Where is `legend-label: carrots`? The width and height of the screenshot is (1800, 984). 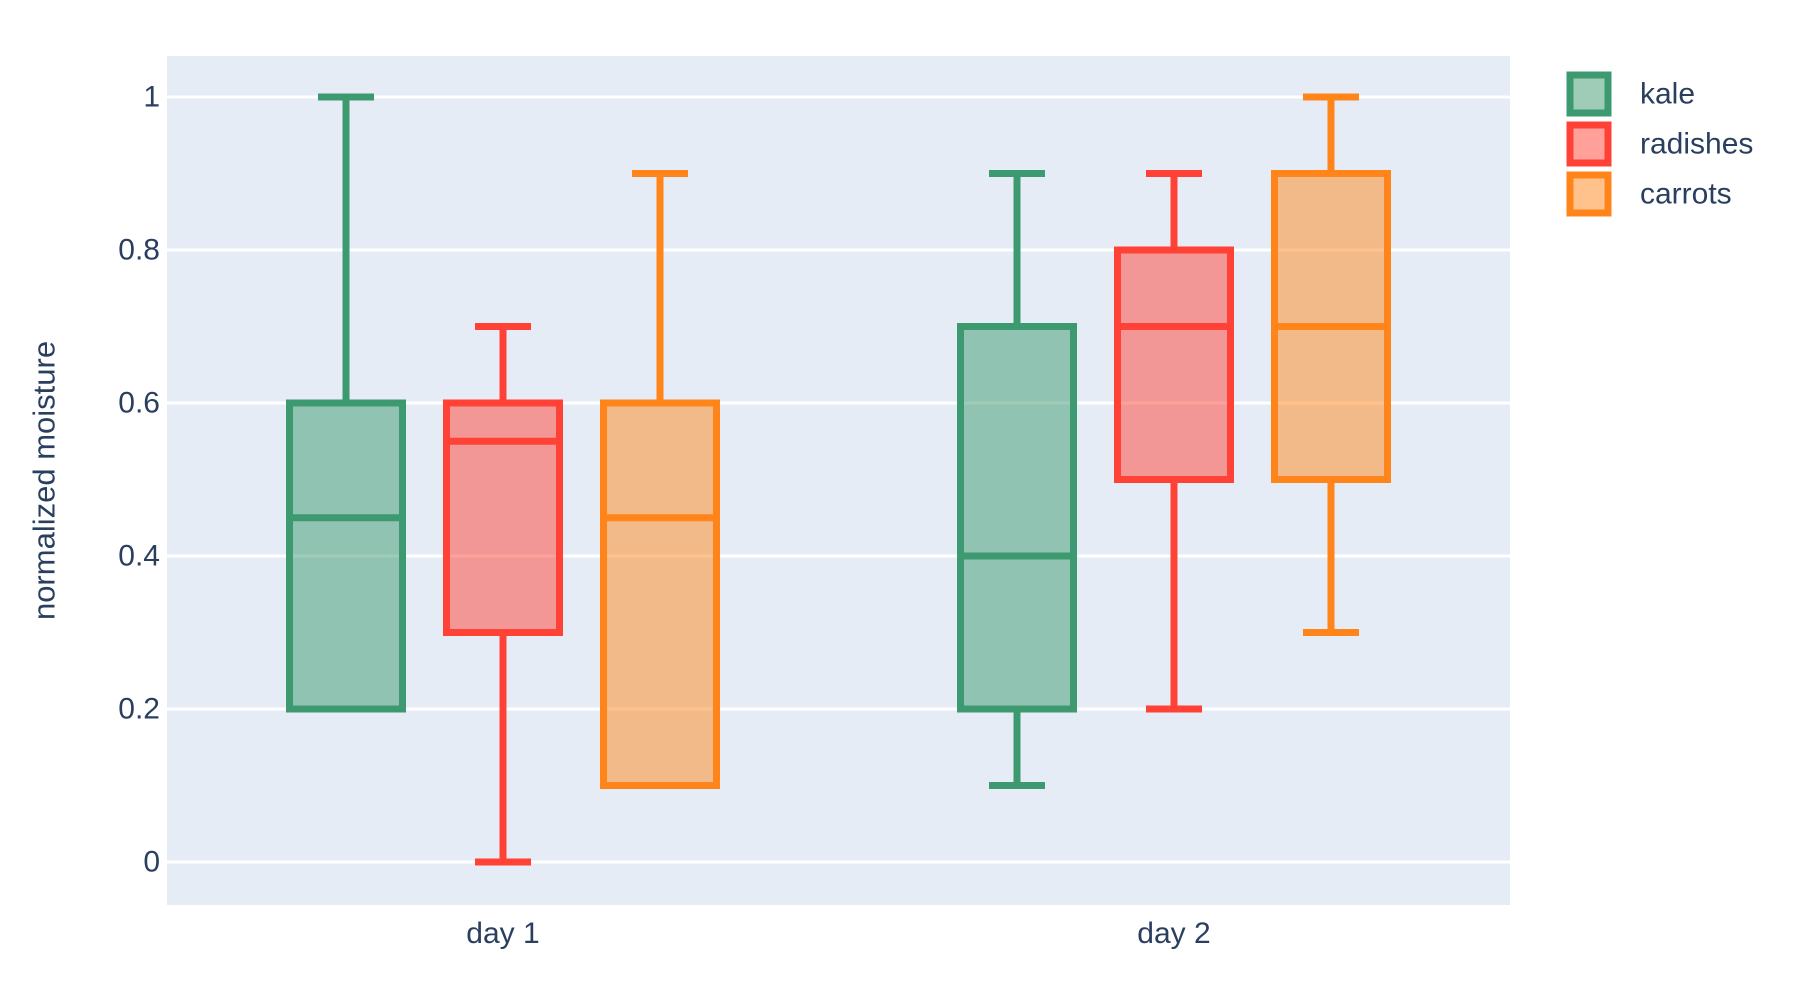
legend-label: carrots is located at coordinates (1686, 194).